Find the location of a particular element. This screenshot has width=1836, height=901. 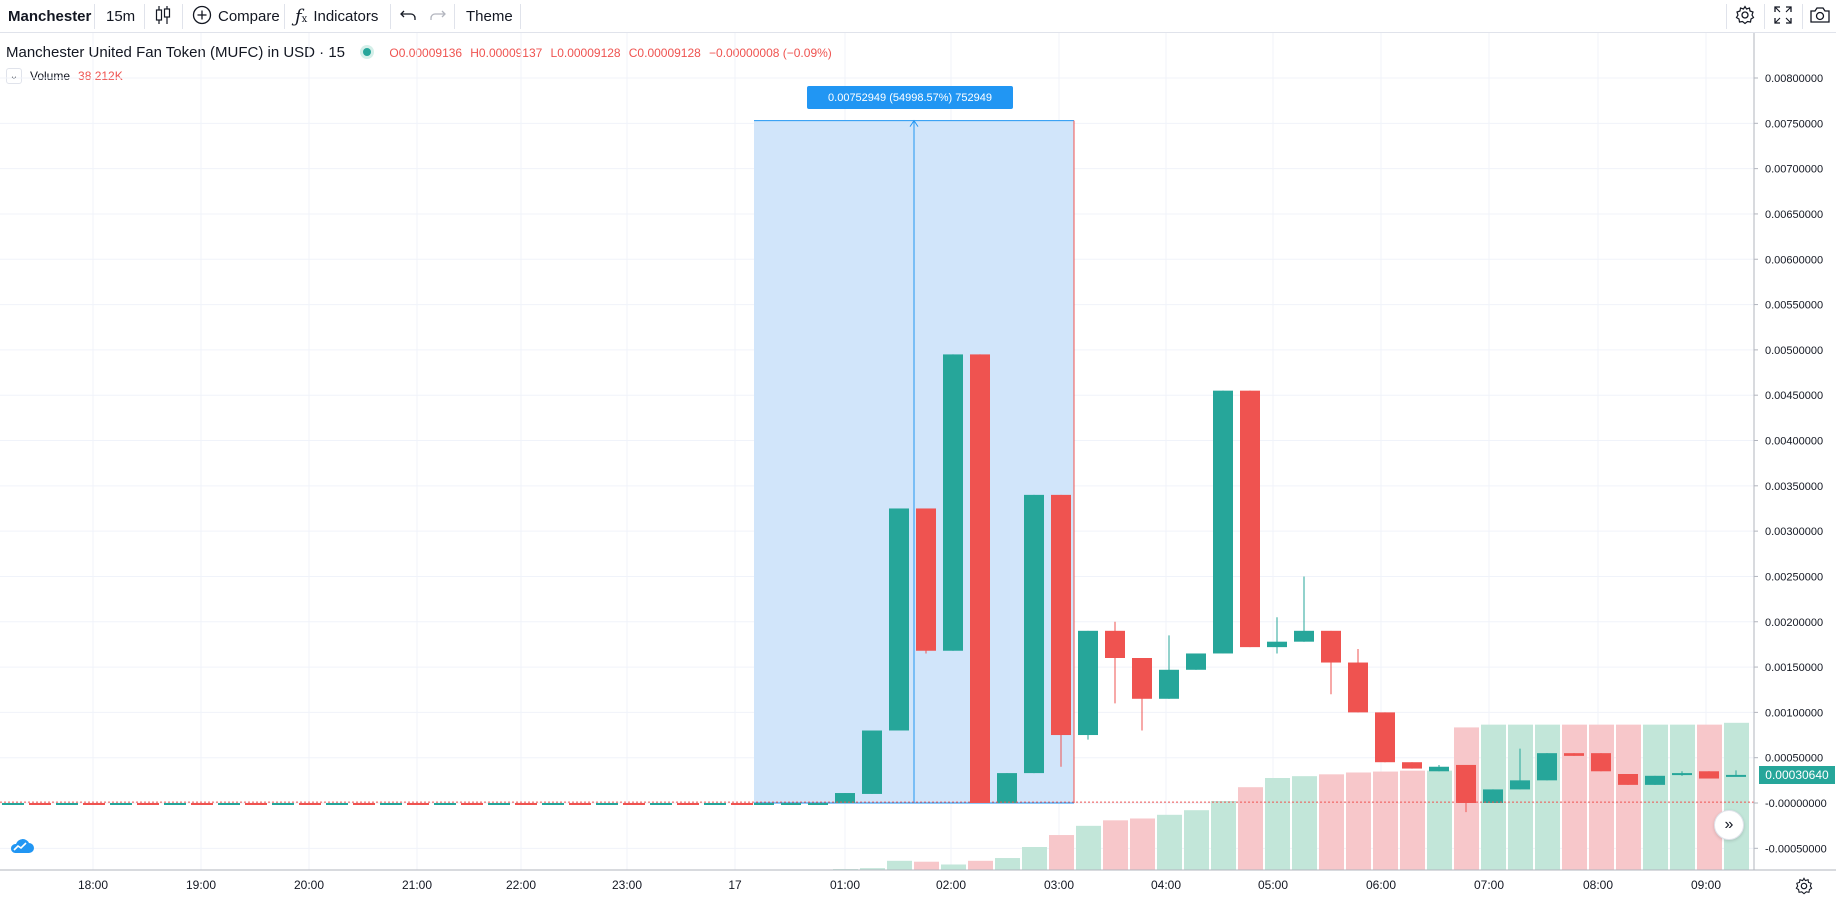

ohlc-high: H0.00009137 is located at coordinates (506, 53).